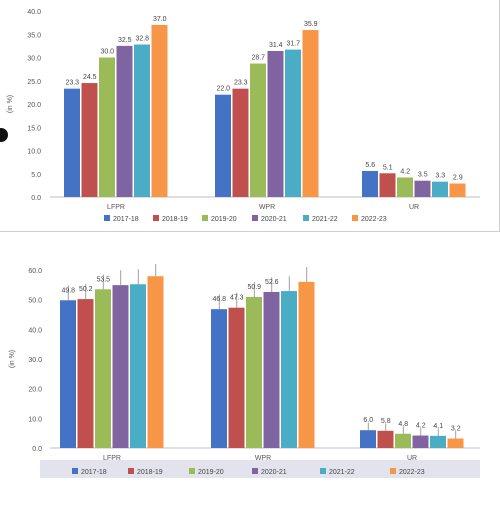  Describe the element at coordinates (107, 52) in the screenshot. I see `data-label: 30.0` at that location.